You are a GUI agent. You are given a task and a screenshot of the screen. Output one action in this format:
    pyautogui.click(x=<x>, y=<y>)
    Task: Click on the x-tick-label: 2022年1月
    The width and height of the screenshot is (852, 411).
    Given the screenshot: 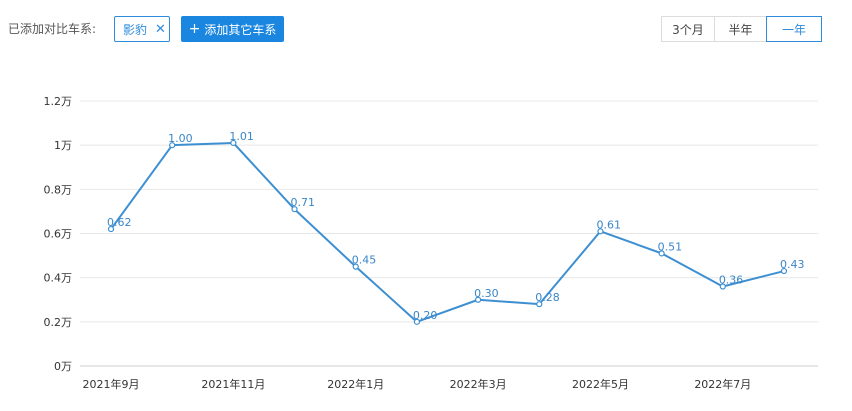 What is the action you would take?
    pyautogui.click(x=355, y=384)
    